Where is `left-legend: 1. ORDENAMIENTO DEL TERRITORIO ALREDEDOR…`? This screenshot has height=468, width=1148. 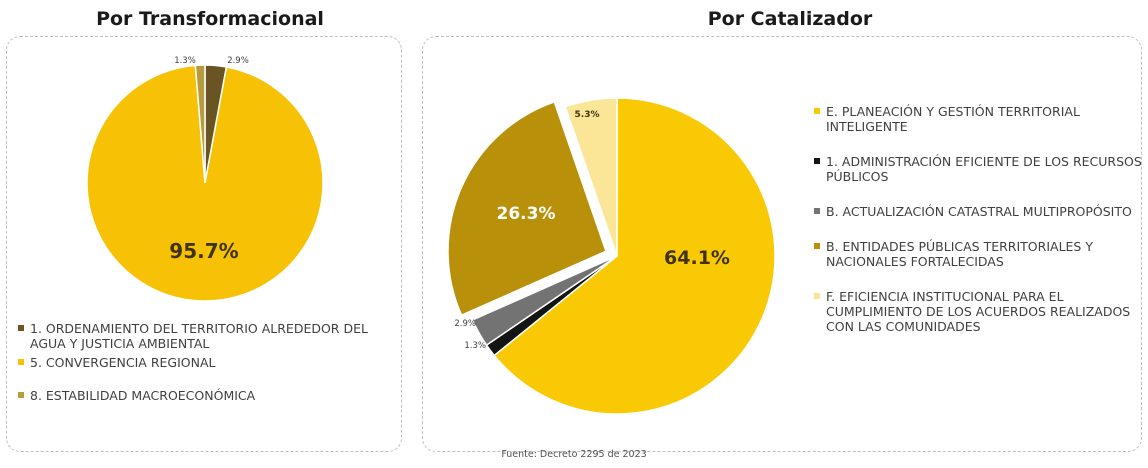
left-legend: 1. ORDENAMIENTO DEL TERRITORIO ALREDEDOR… is located at coordinates (208, 362).